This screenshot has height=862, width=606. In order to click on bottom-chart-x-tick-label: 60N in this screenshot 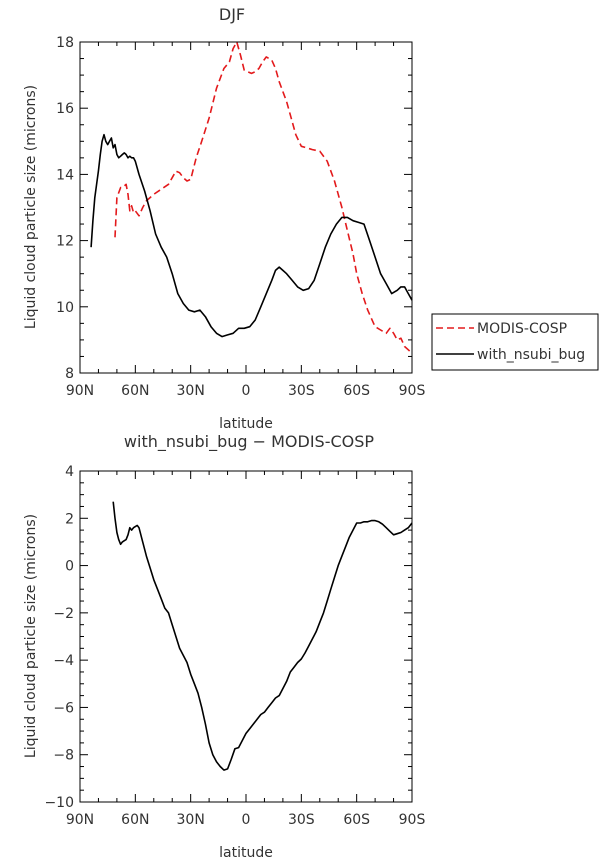, I will do `click(135, 820)`.